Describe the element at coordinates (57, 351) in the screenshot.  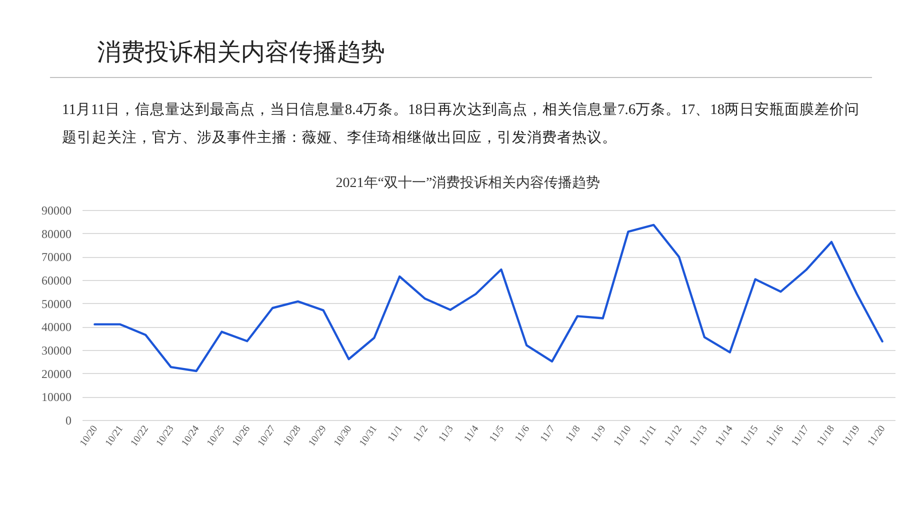
I see `y-tick-label: 30000` at that location.